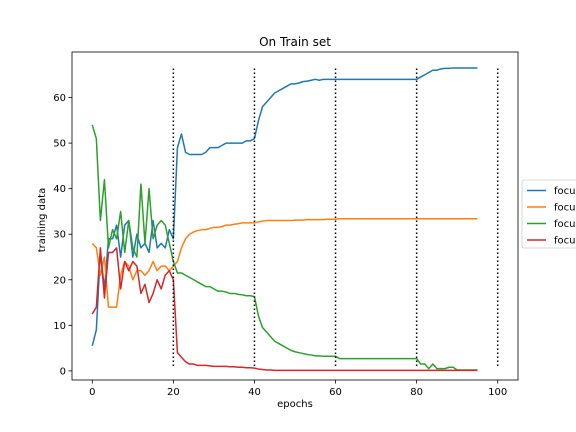 This screenshot has width=576, height=432. Describe the element at coordinates (173, 392) in the screenshot. I see `x-tick-label: 20` at that location.